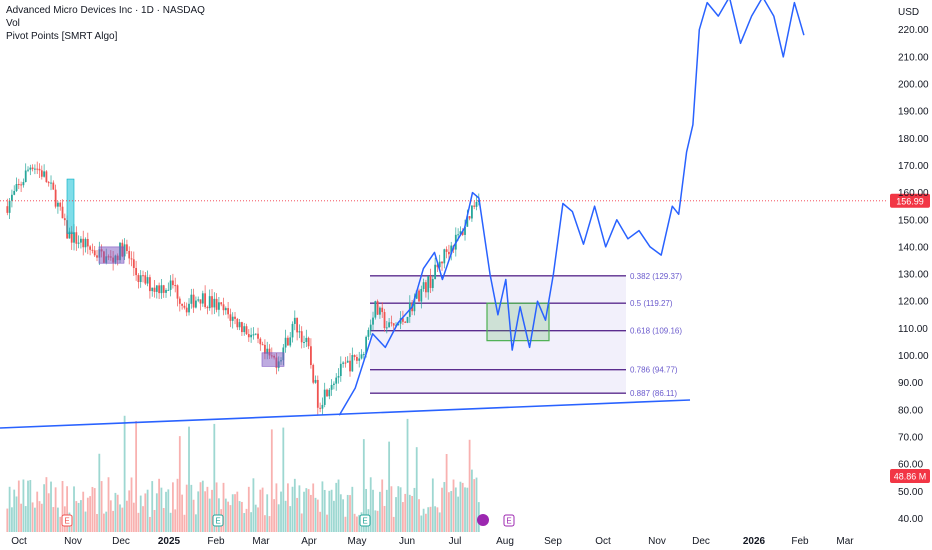  I want to click on x-tick-label: Oct, so click(603, 541).